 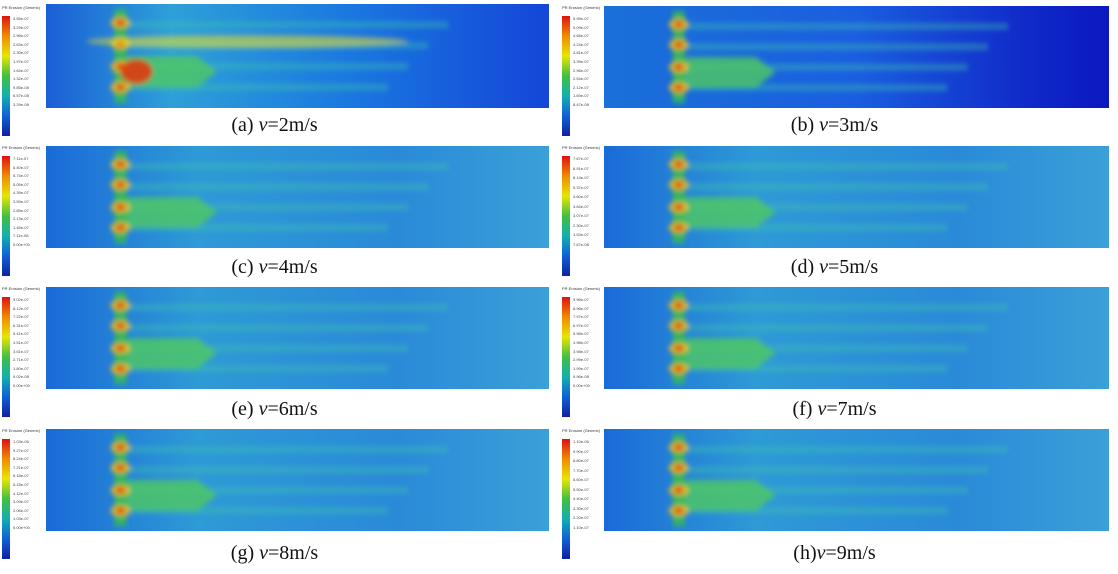 What do you see at coordinates (581, 216) in the screenshot?
I see `legend-tick-label: 3.07e-07` at bounding box center [581, 216].